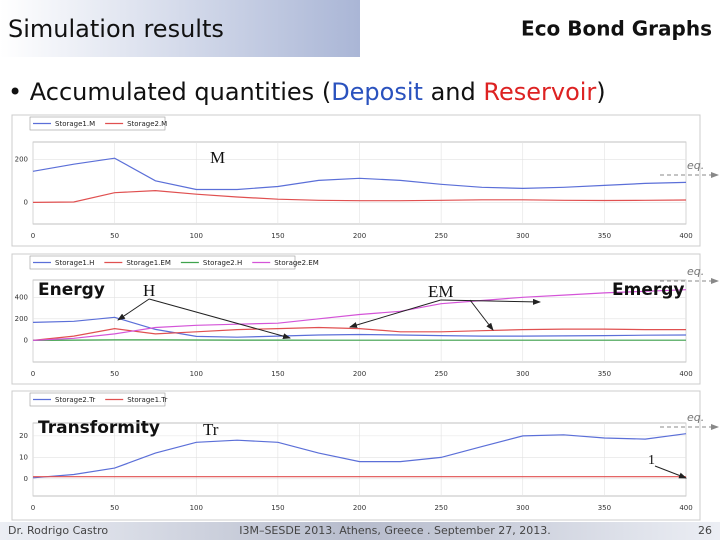 The height and width of the screenshot is (544, 720). Describe the element at coordinates (149, 290) in the screenshot. I see `annotation: H` at that location.